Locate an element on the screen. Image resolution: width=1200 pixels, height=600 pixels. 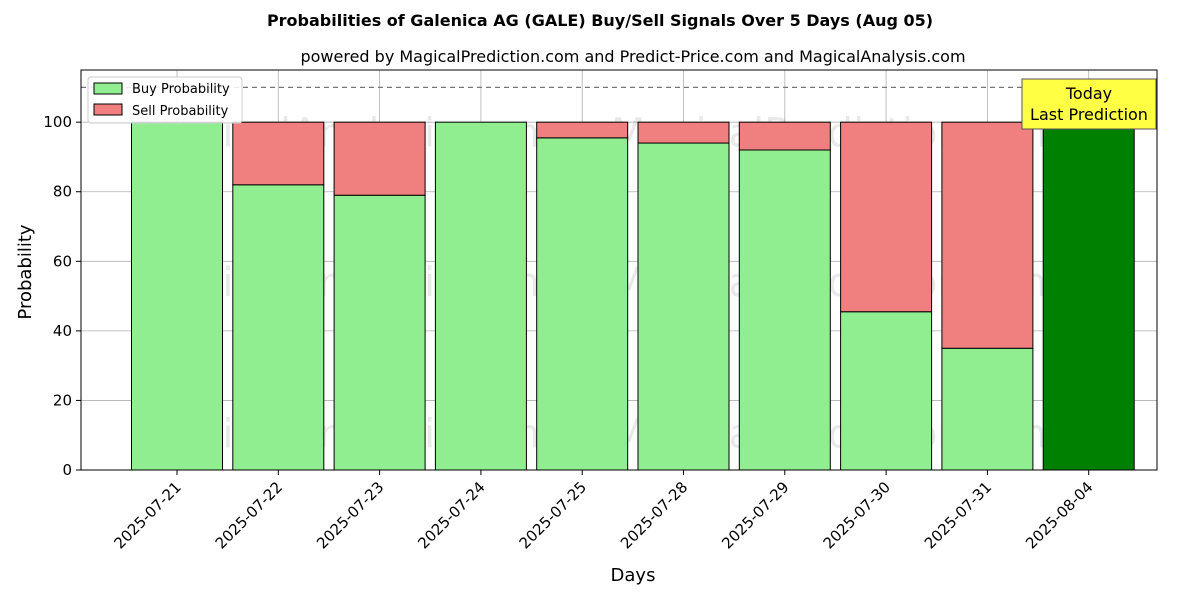
today-annotation: Today Last Prediction is located at coordinates (1089, 104).